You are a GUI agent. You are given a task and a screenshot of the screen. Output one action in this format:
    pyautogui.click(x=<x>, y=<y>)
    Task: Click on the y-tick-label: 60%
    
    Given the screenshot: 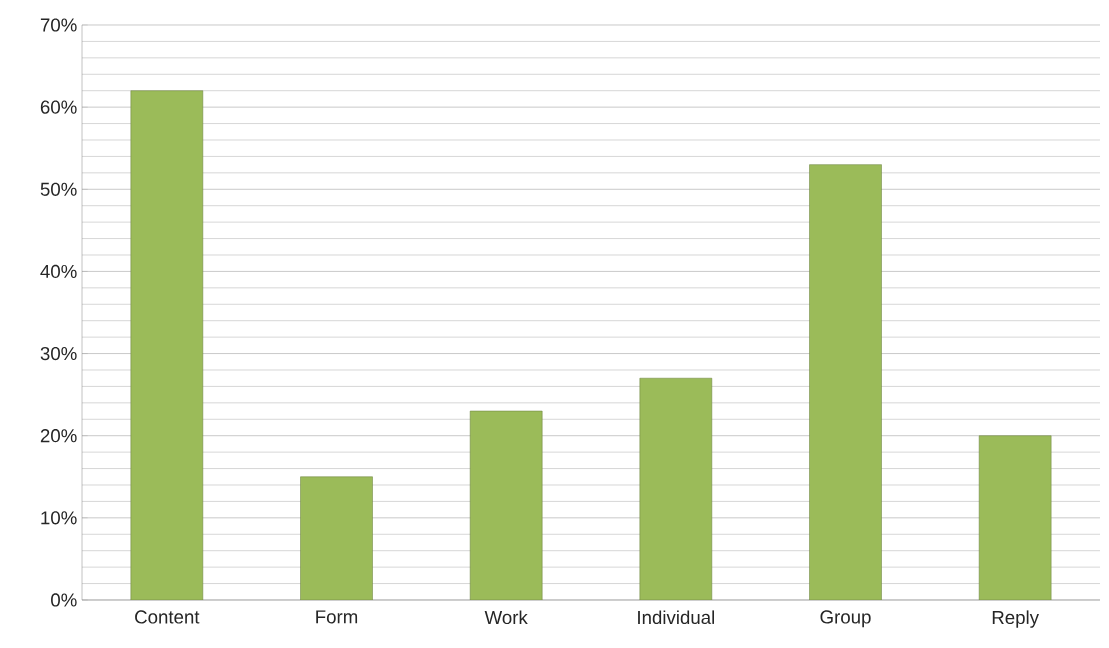 What is the action you would take?
    pyautogui.click(x=58, y=107)
    